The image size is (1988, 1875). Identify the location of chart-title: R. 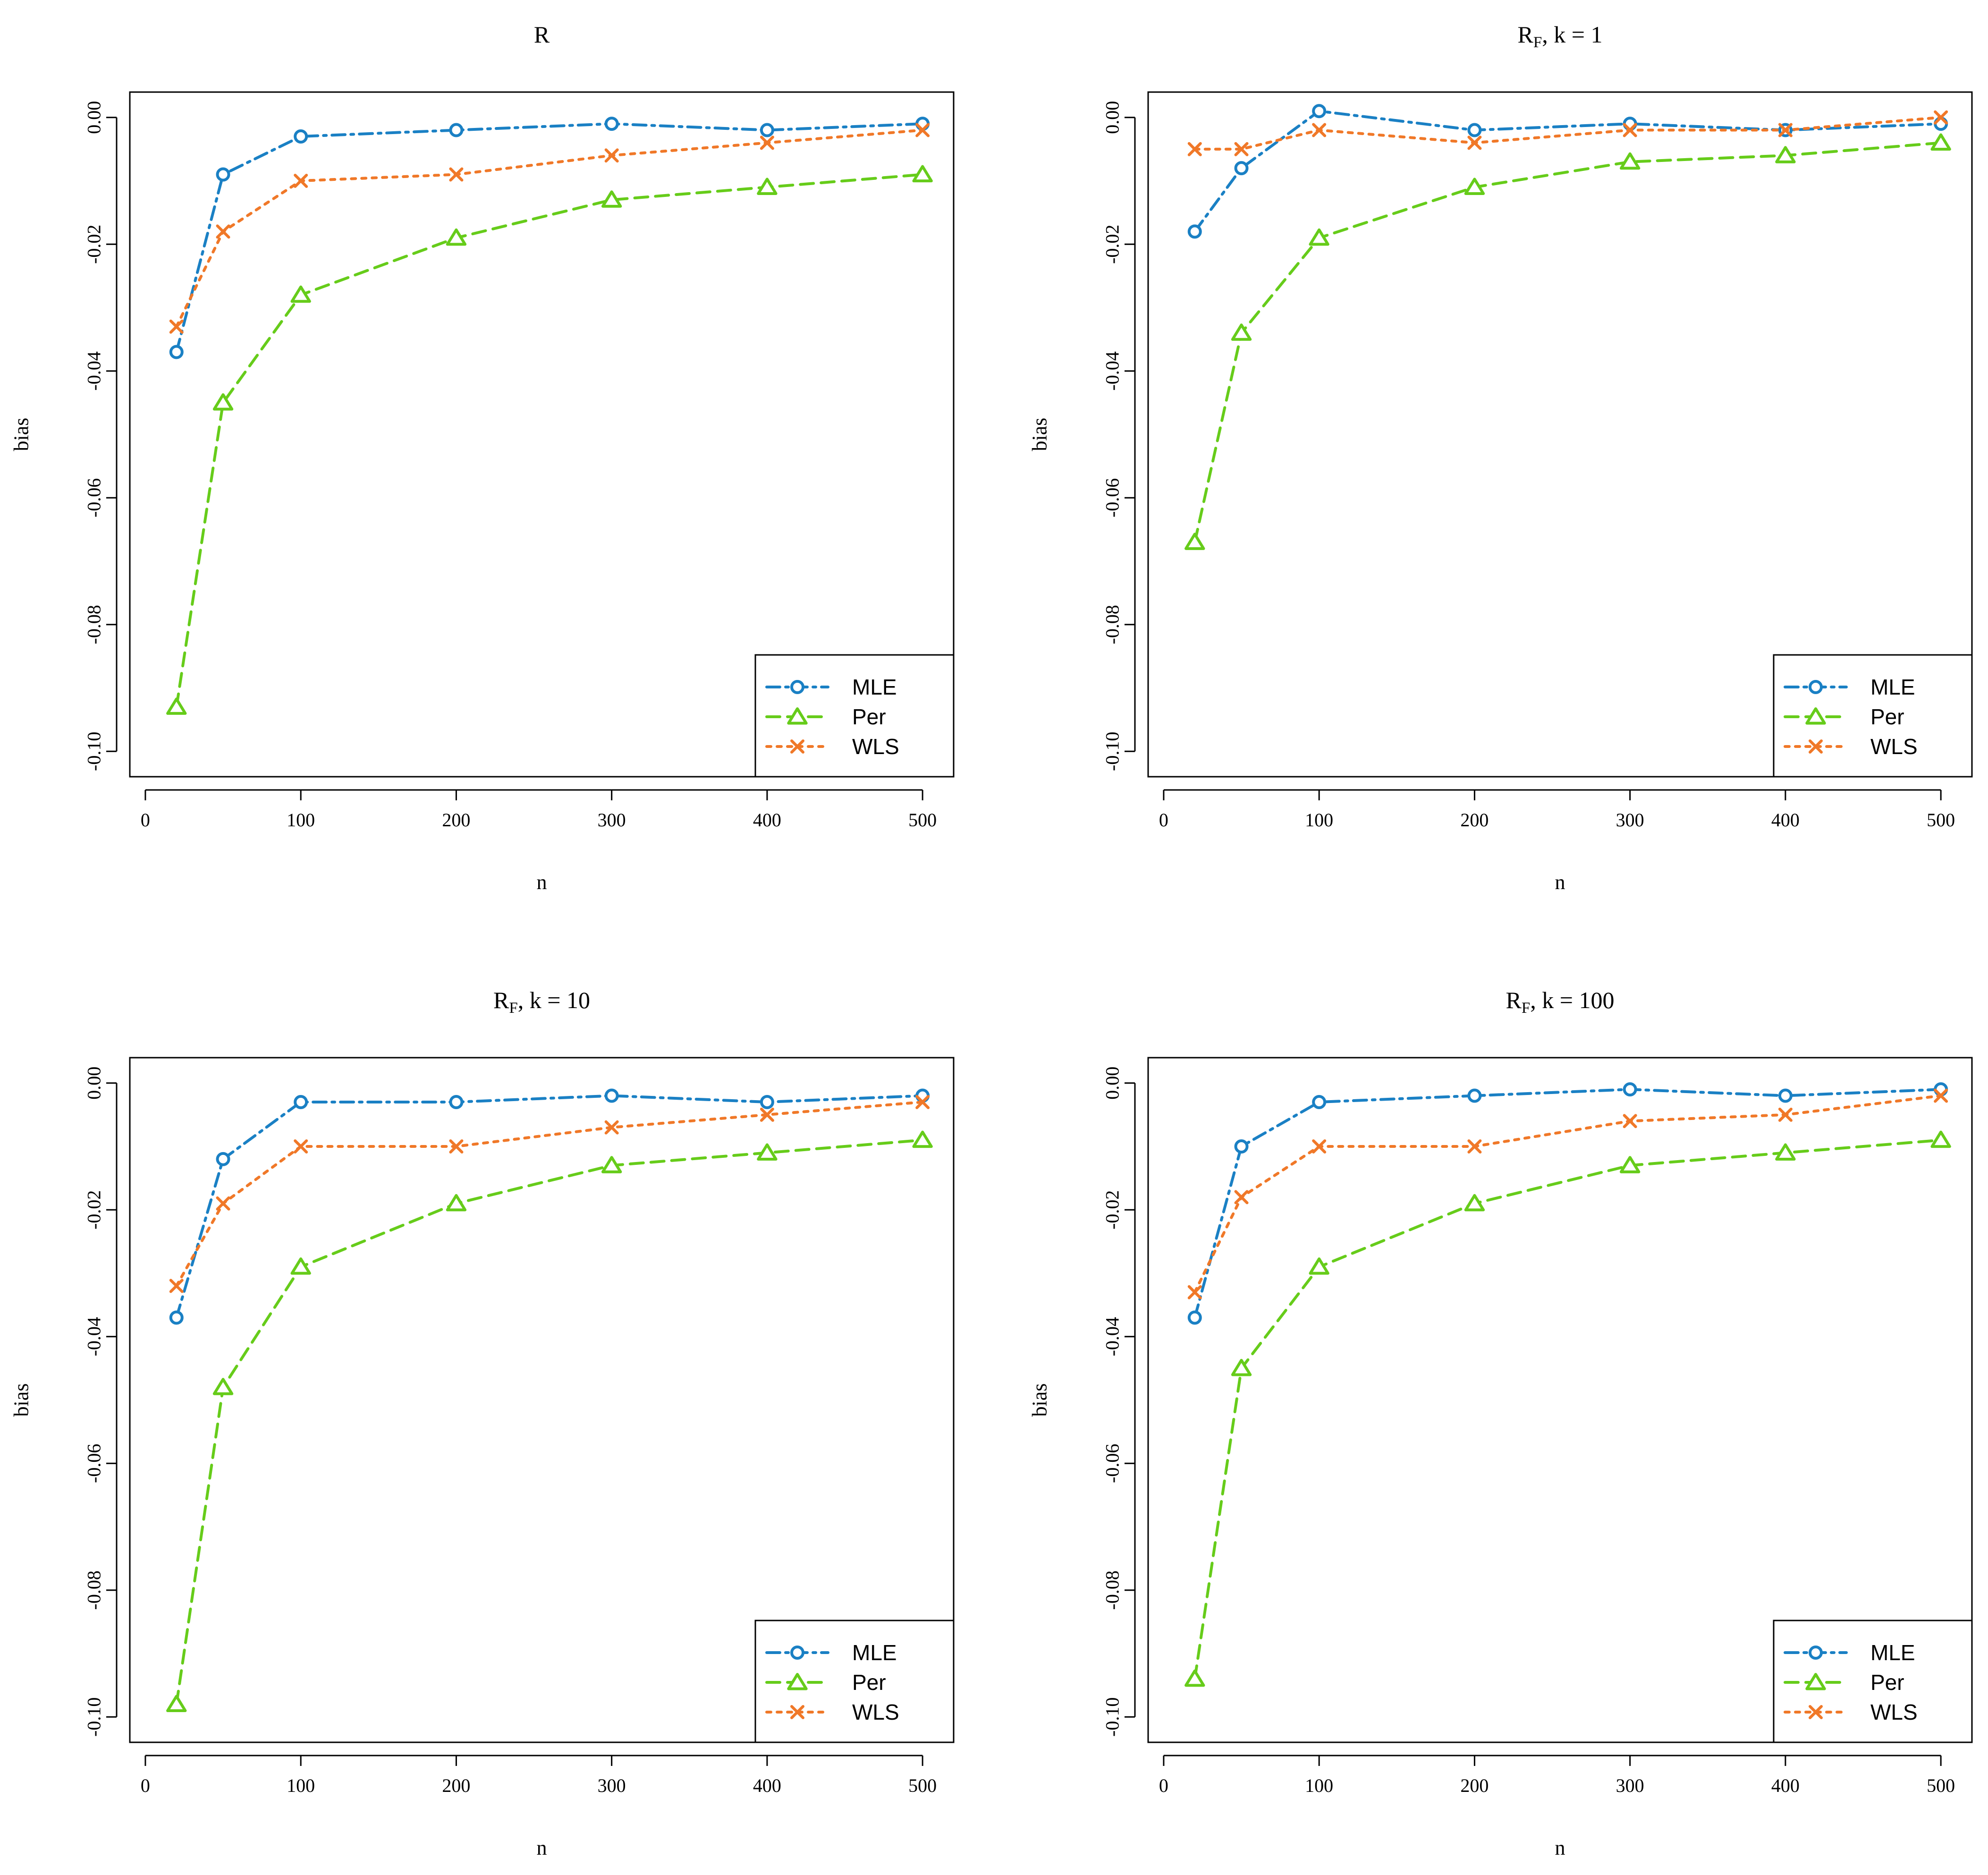
(542, 34).